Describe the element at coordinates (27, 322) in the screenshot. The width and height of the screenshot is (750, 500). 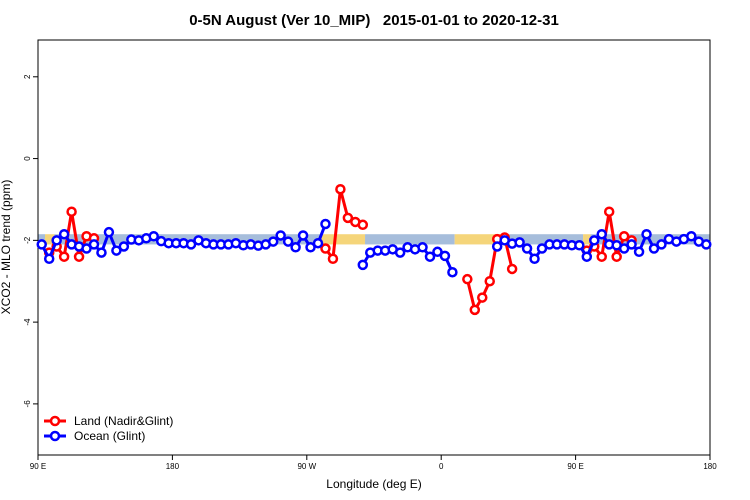
I see `y-tick-label: -4` at that location.